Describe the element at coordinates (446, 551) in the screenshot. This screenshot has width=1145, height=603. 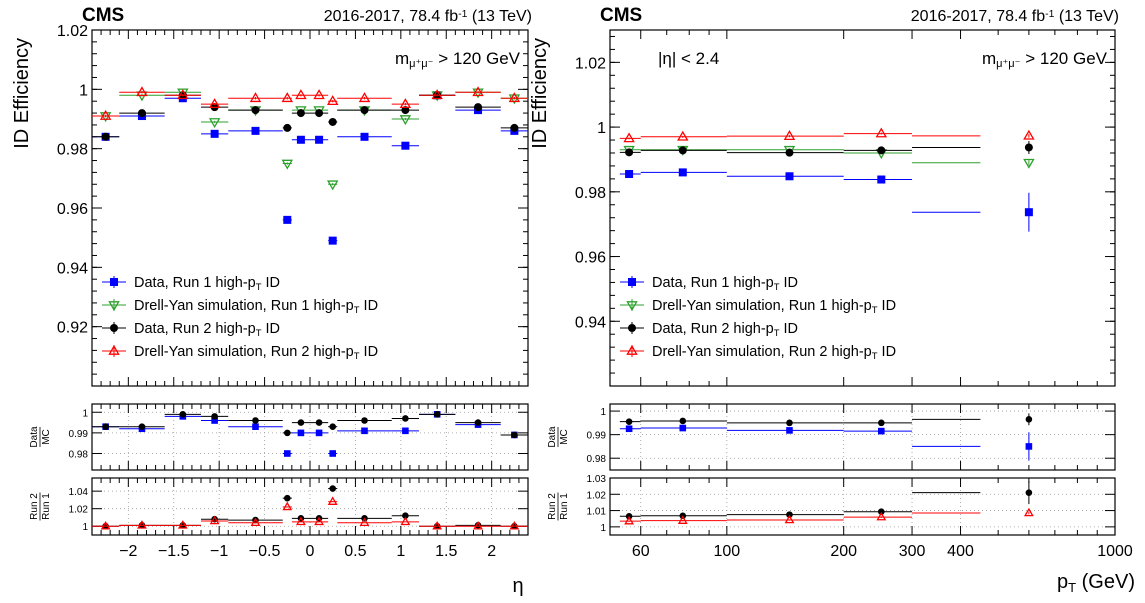
I see `x-tick-label: 1.5` at that location.